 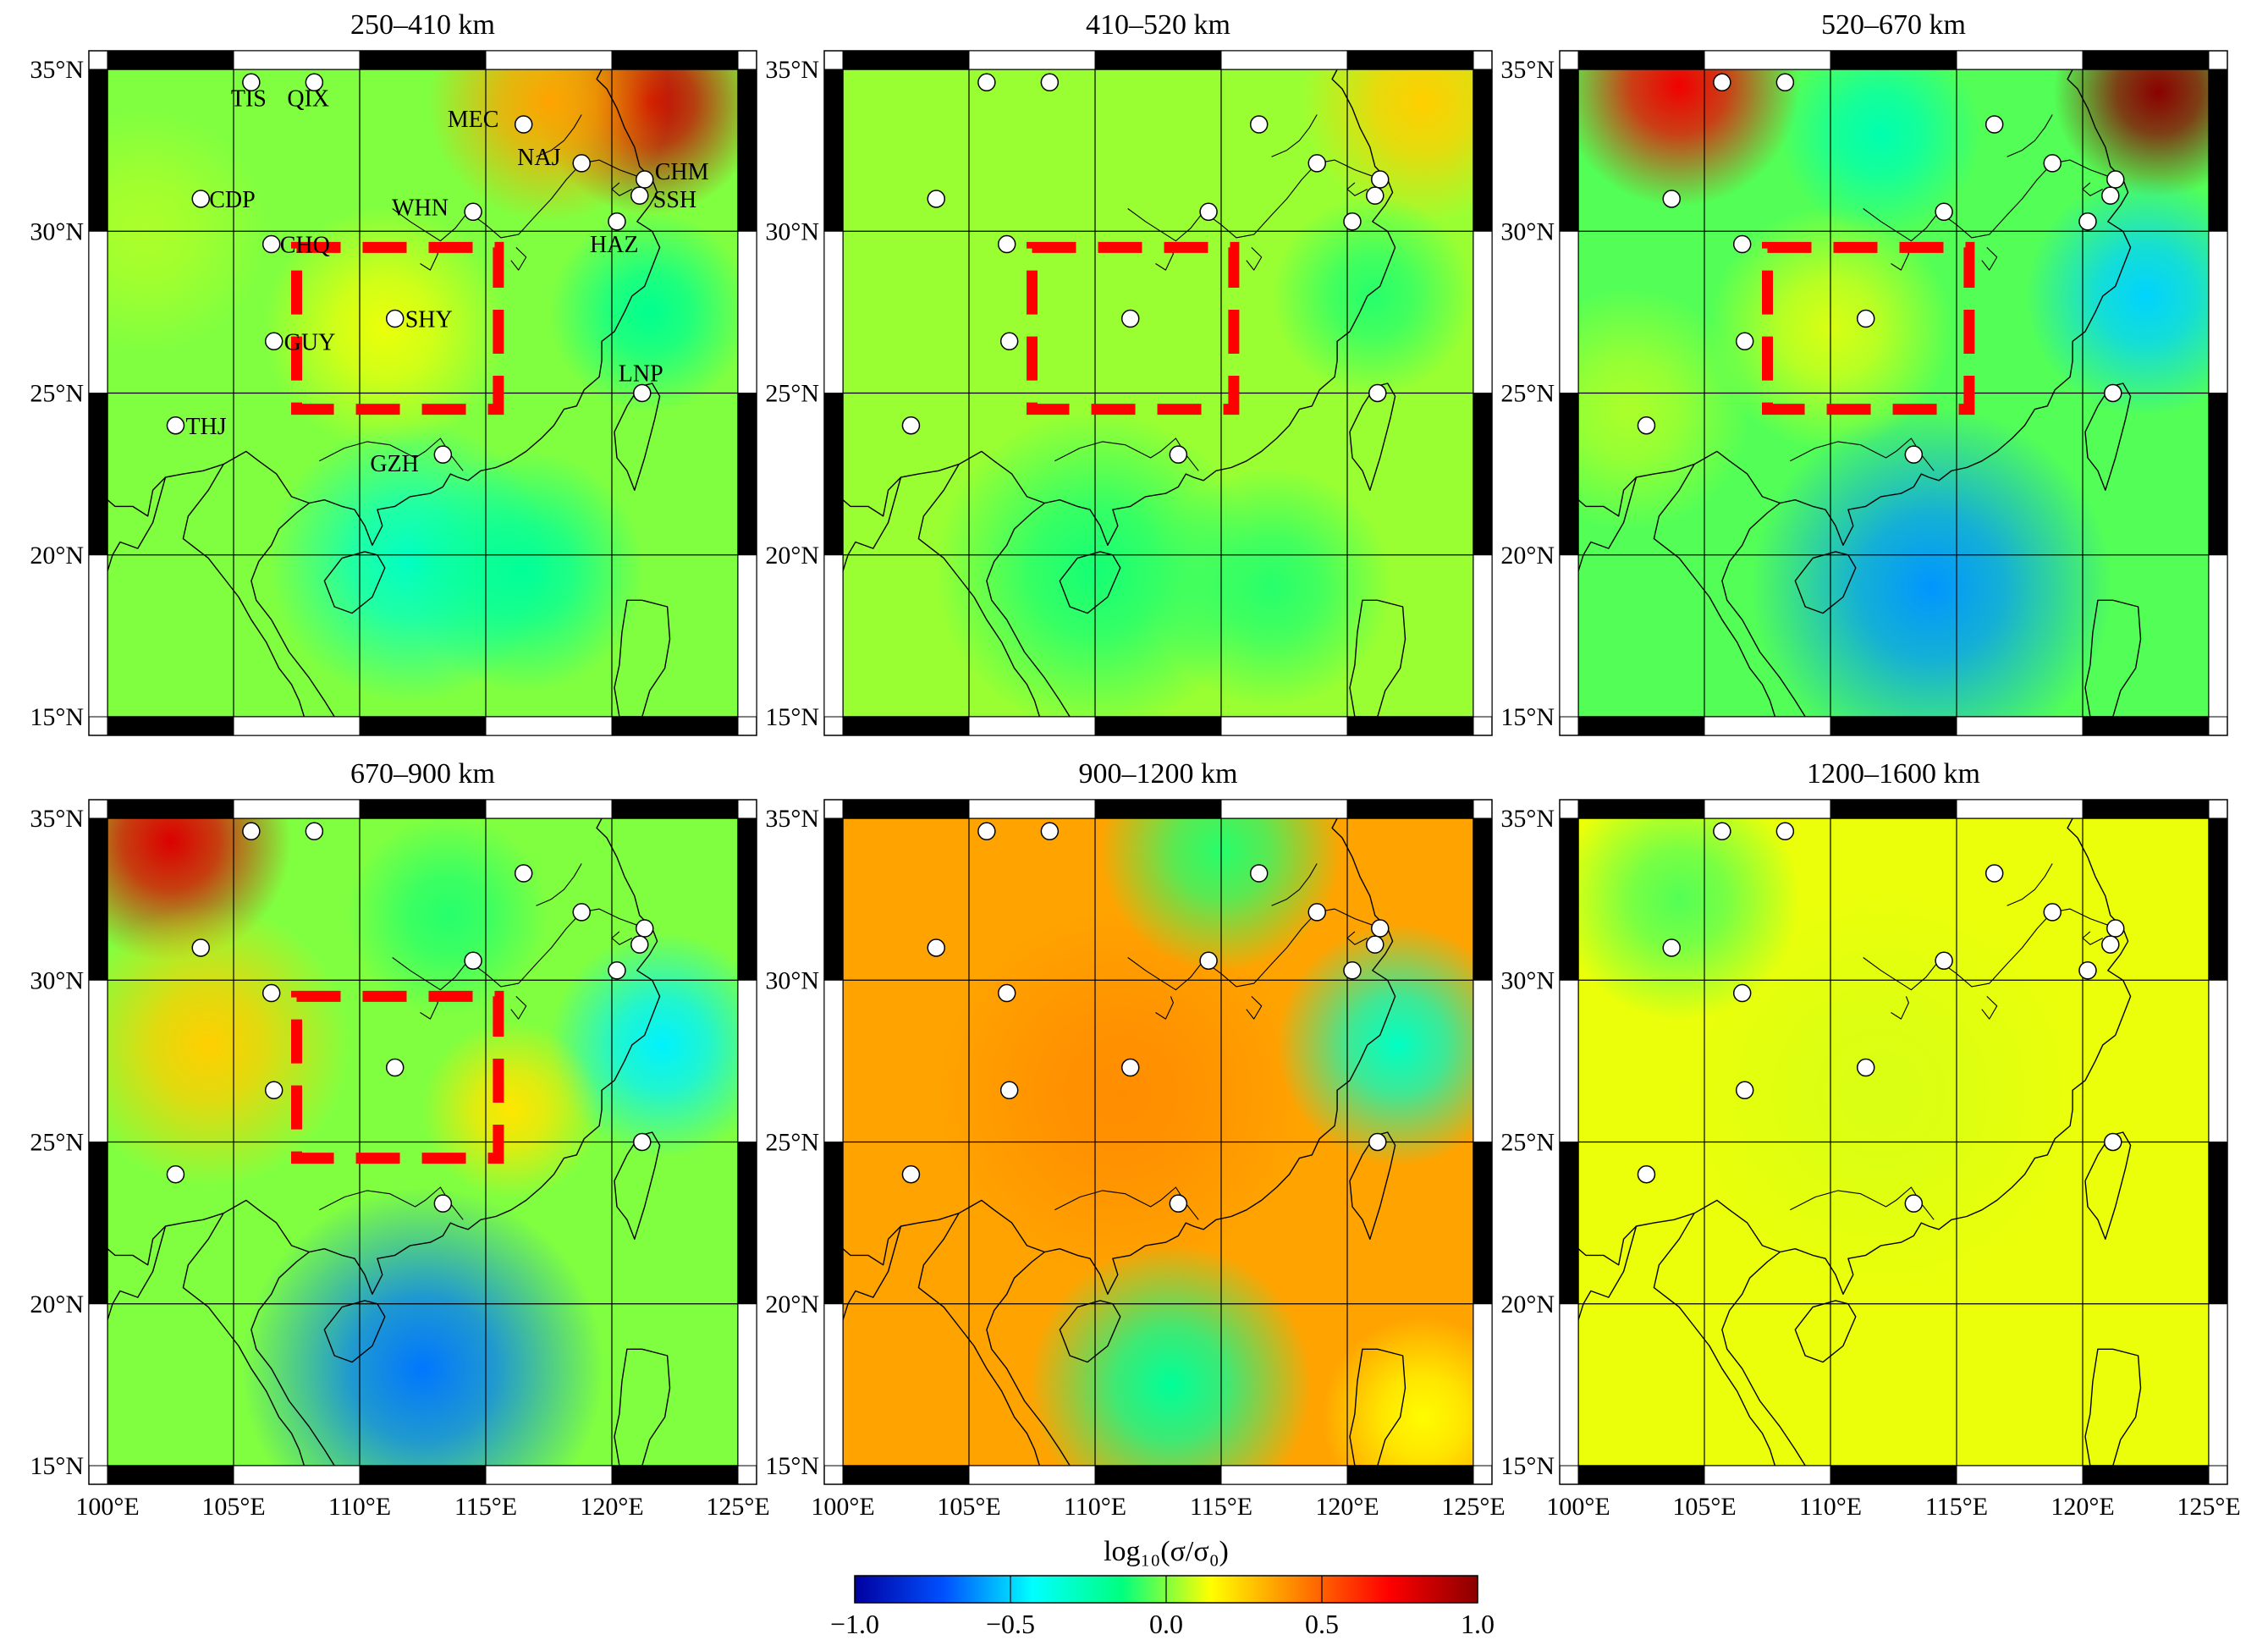 What do you see at coordinates (1372, 1185) in the screenshot?
I see `taiwan-island` at bounding box center [1372, 1185].